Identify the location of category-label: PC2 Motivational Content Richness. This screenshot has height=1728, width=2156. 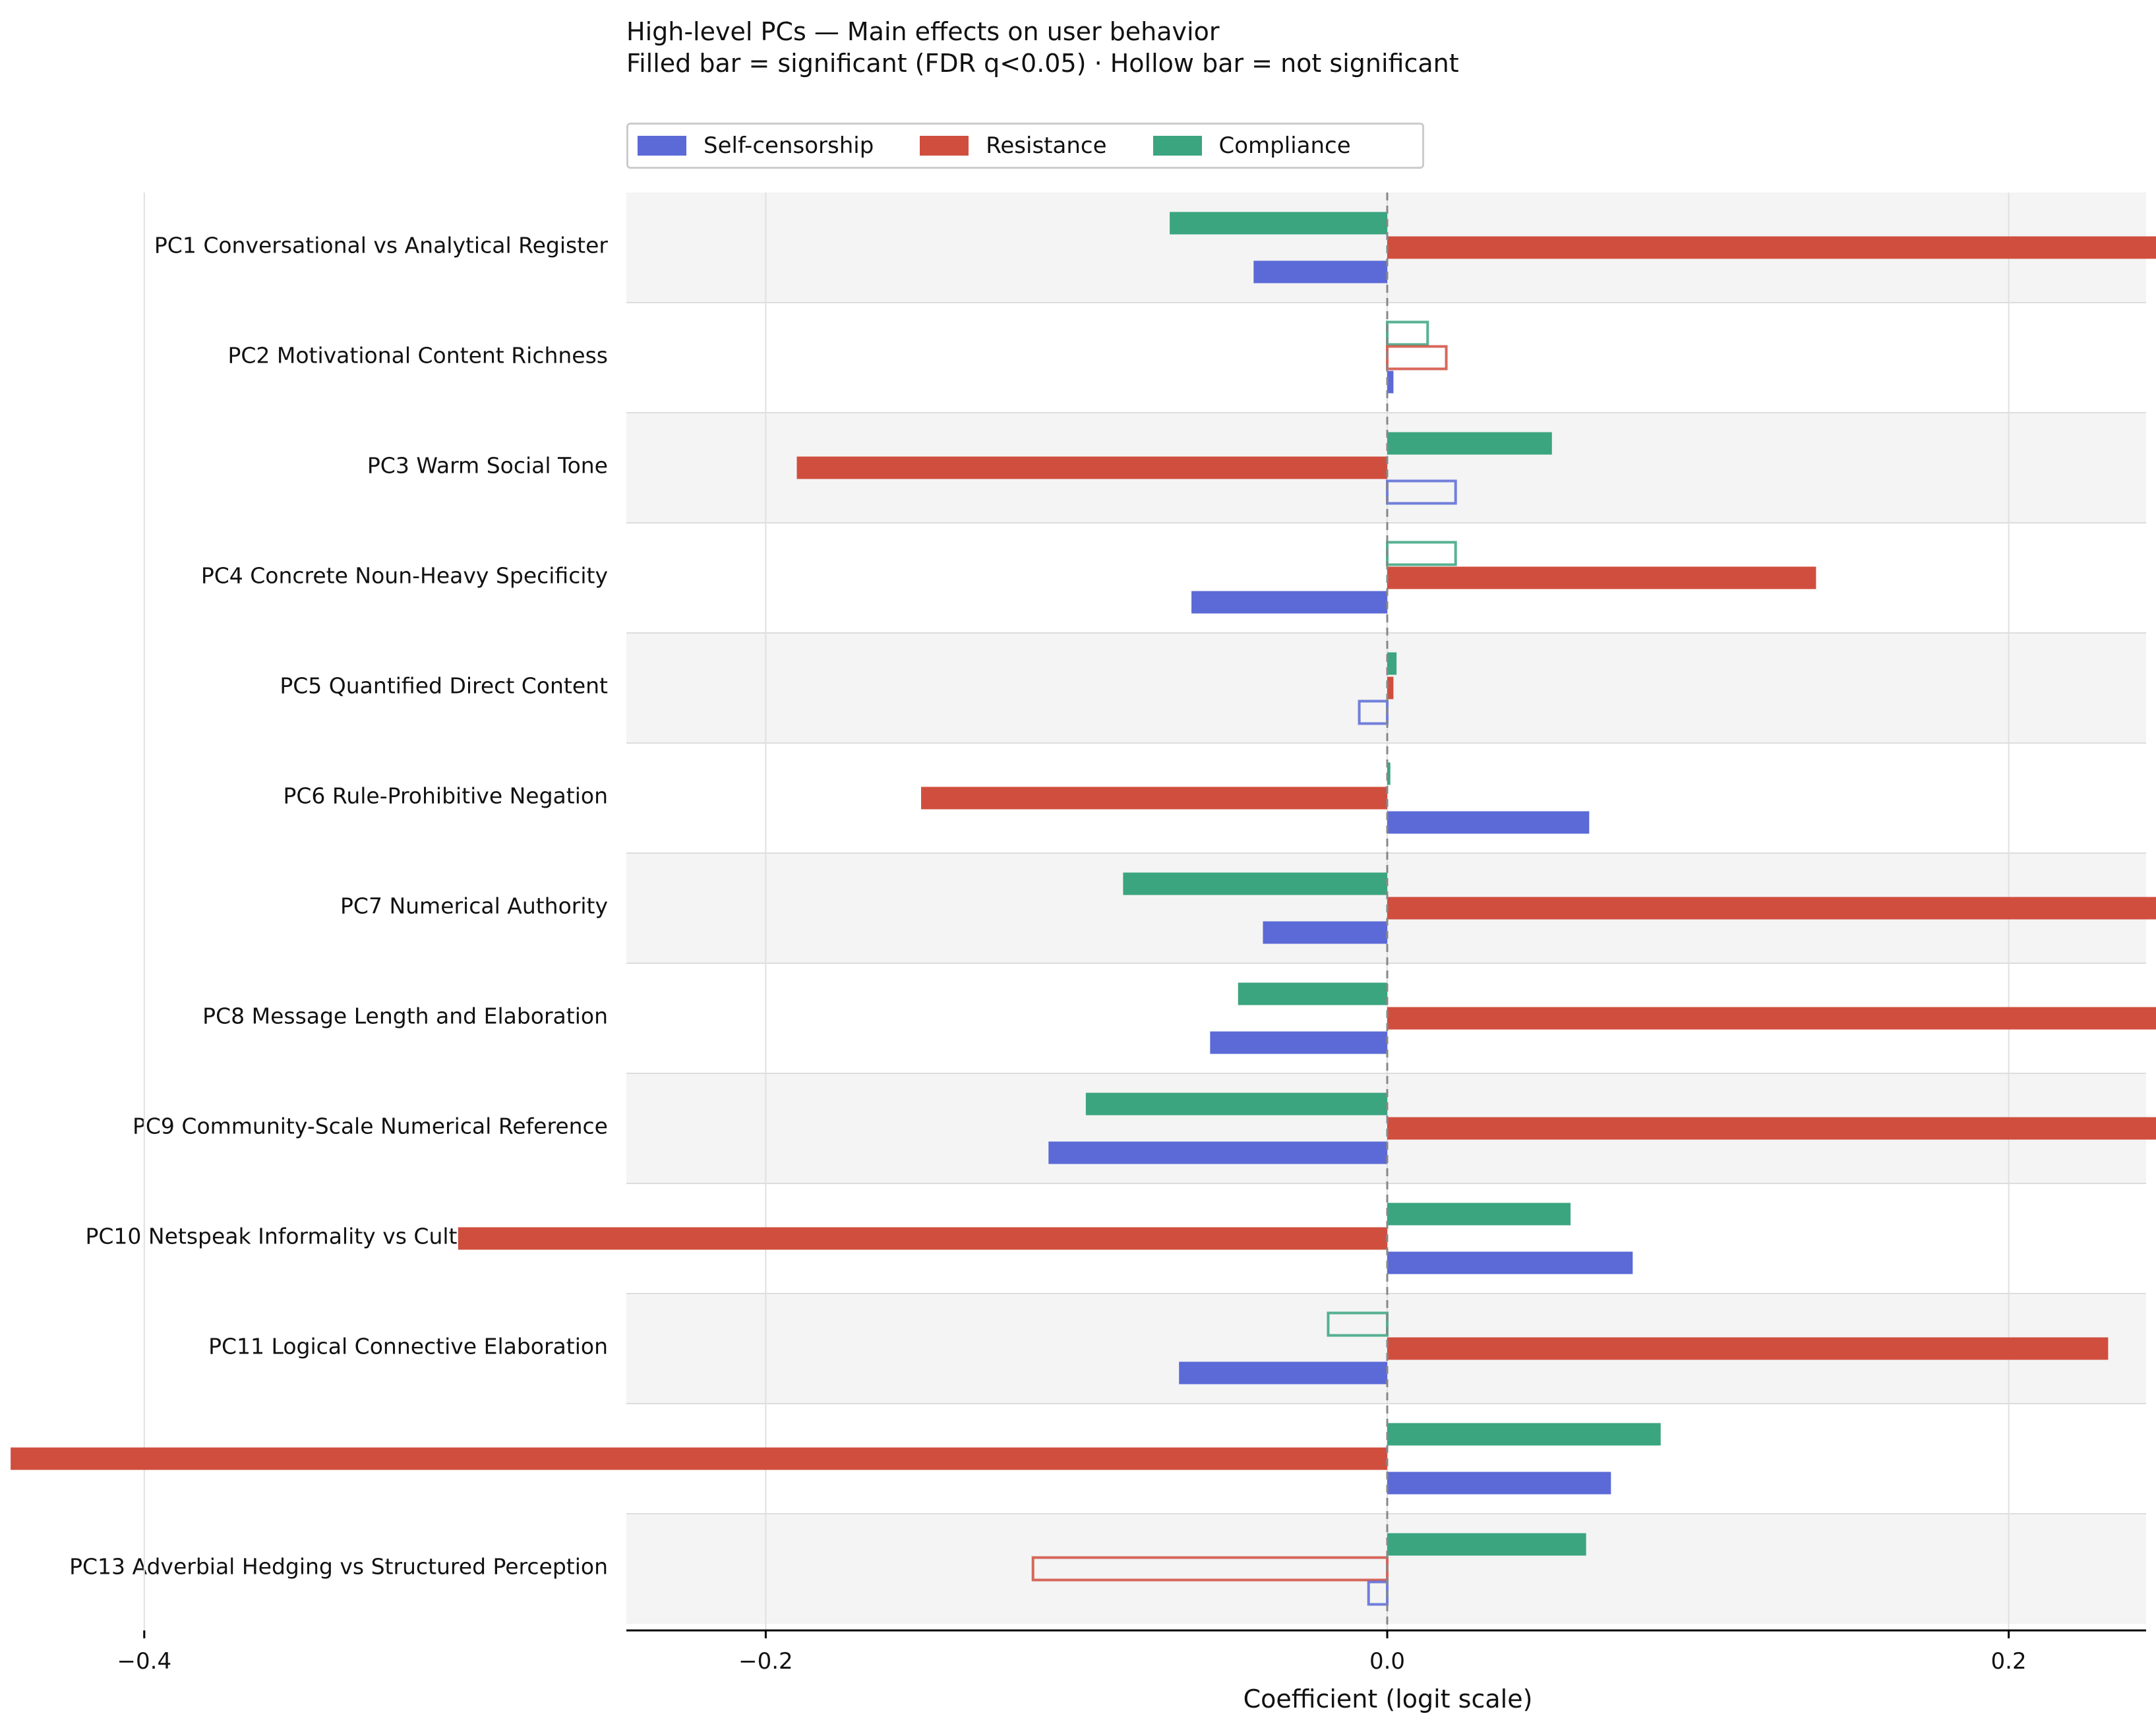
(417, 355).